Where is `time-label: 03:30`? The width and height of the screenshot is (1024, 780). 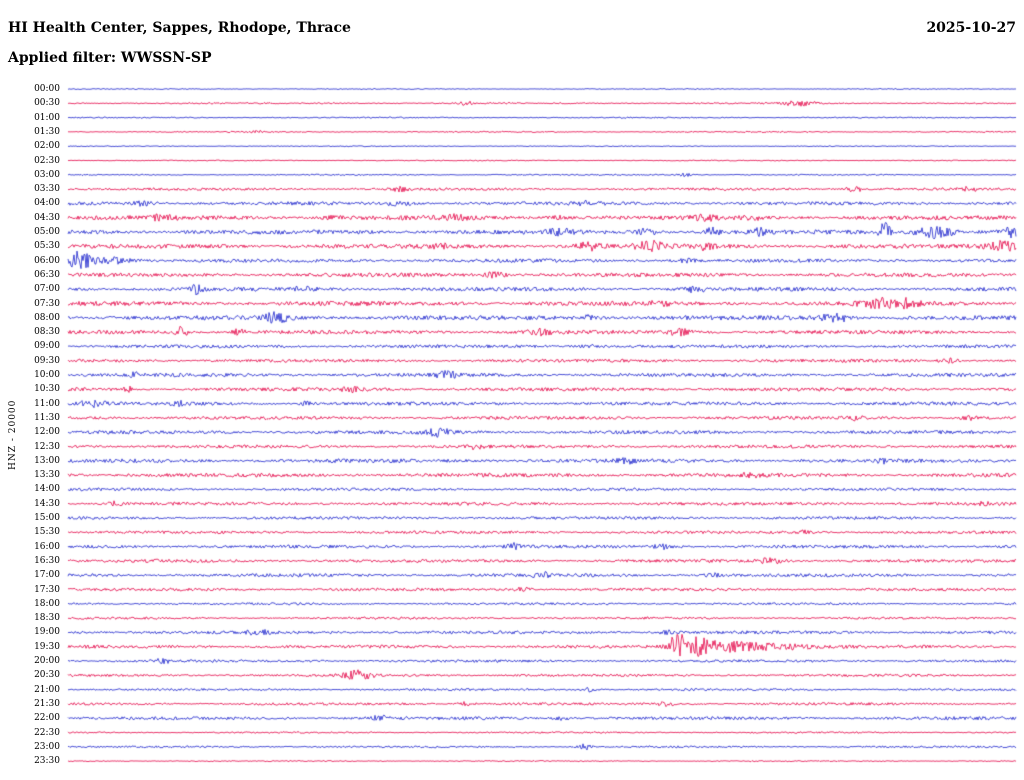 time-label: 03:30 is located at coordinates (47, 189).